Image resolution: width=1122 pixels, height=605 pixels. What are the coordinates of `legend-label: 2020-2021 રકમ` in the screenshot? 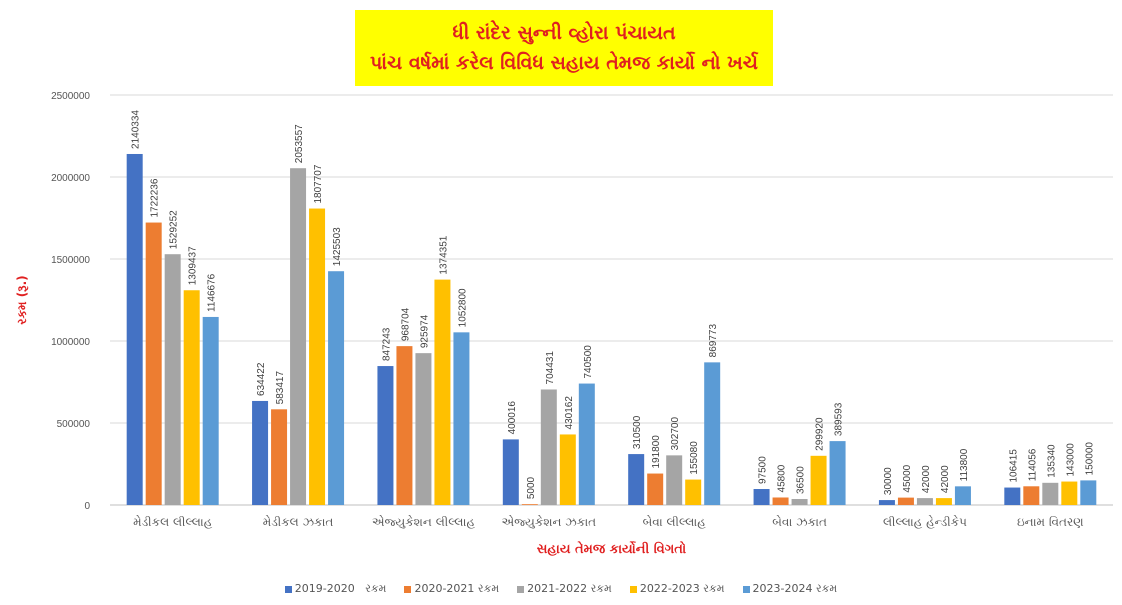 It's located at (457, 588).